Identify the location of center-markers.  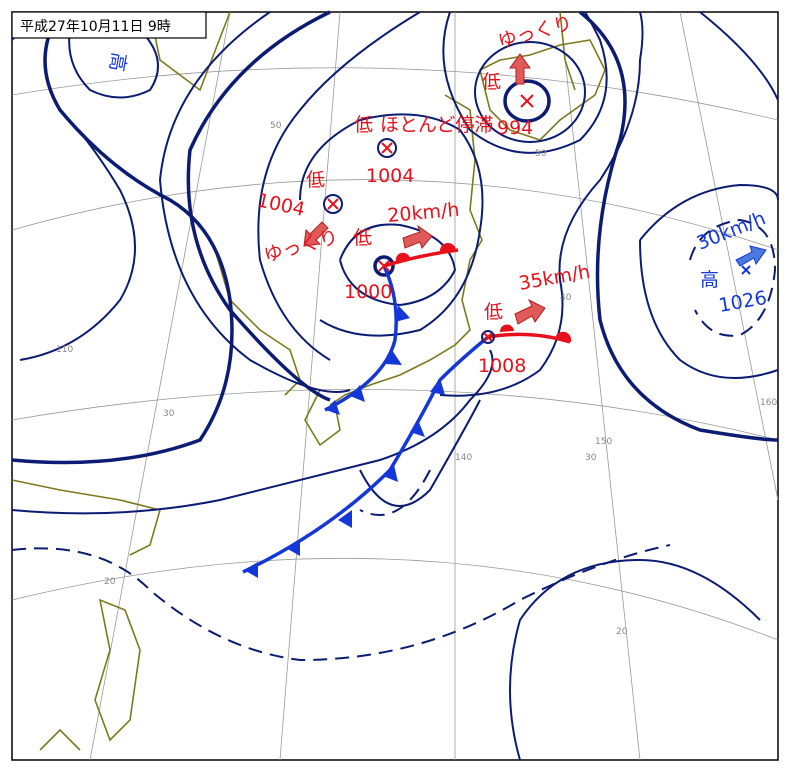
(430, 219).